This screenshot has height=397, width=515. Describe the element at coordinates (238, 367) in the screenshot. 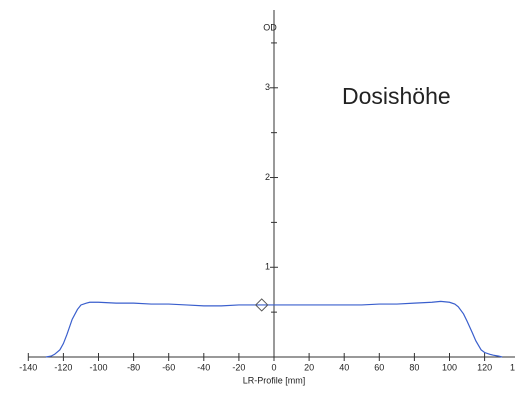

I see `x-tick-label: -20` at that location.